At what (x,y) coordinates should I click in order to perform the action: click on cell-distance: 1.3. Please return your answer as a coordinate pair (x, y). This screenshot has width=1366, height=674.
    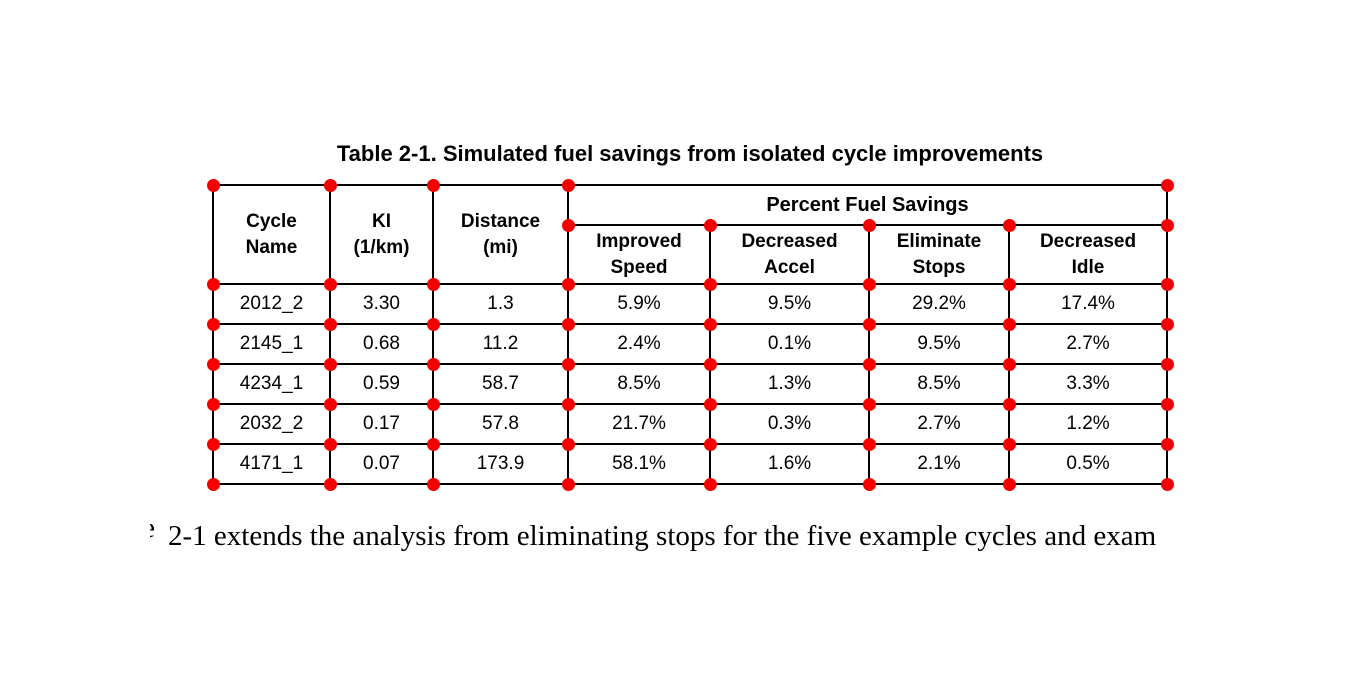
    Looking at the image, I should click on (500, 304).